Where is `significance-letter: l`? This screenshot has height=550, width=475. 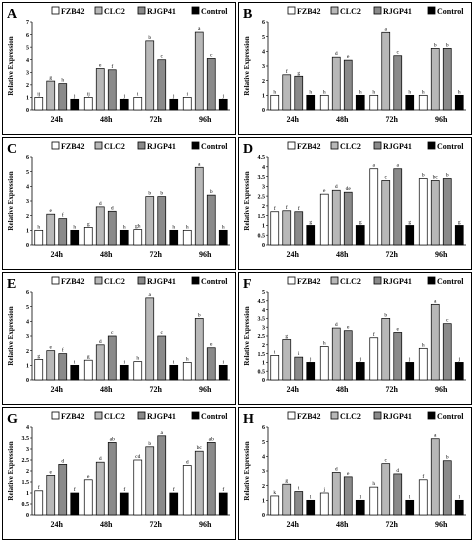
significance-letter: l is located at coordinates (410, 497).